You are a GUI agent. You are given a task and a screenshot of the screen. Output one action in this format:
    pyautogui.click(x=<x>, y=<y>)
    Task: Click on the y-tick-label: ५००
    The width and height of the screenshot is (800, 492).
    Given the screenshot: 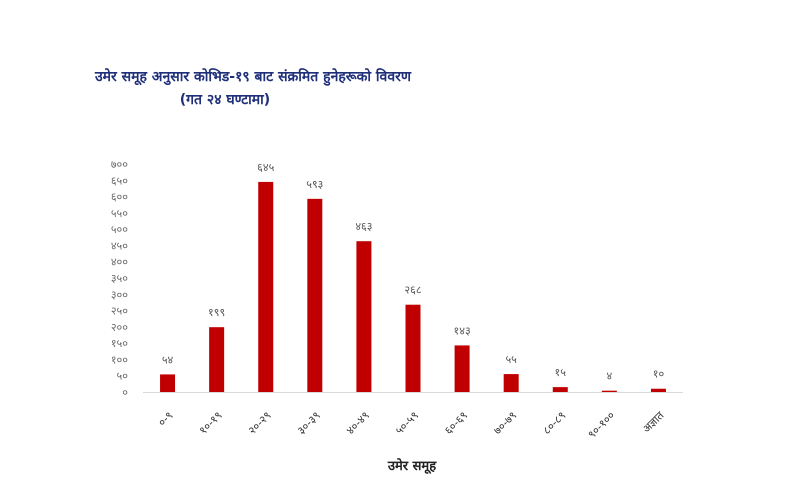 What is the action you would take?
    pyautogui.click(x=119, y=229)
    